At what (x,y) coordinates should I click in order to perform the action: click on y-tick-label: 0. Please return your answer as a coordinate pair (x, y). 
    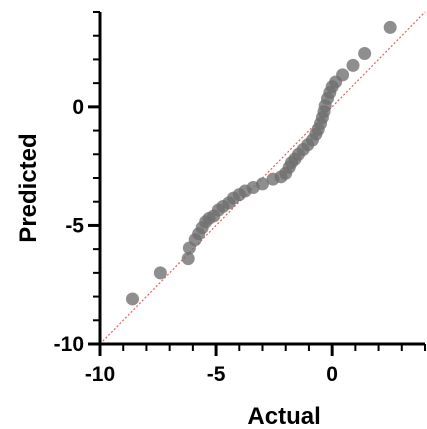
    Looking at the image, I should click on (78, 107).